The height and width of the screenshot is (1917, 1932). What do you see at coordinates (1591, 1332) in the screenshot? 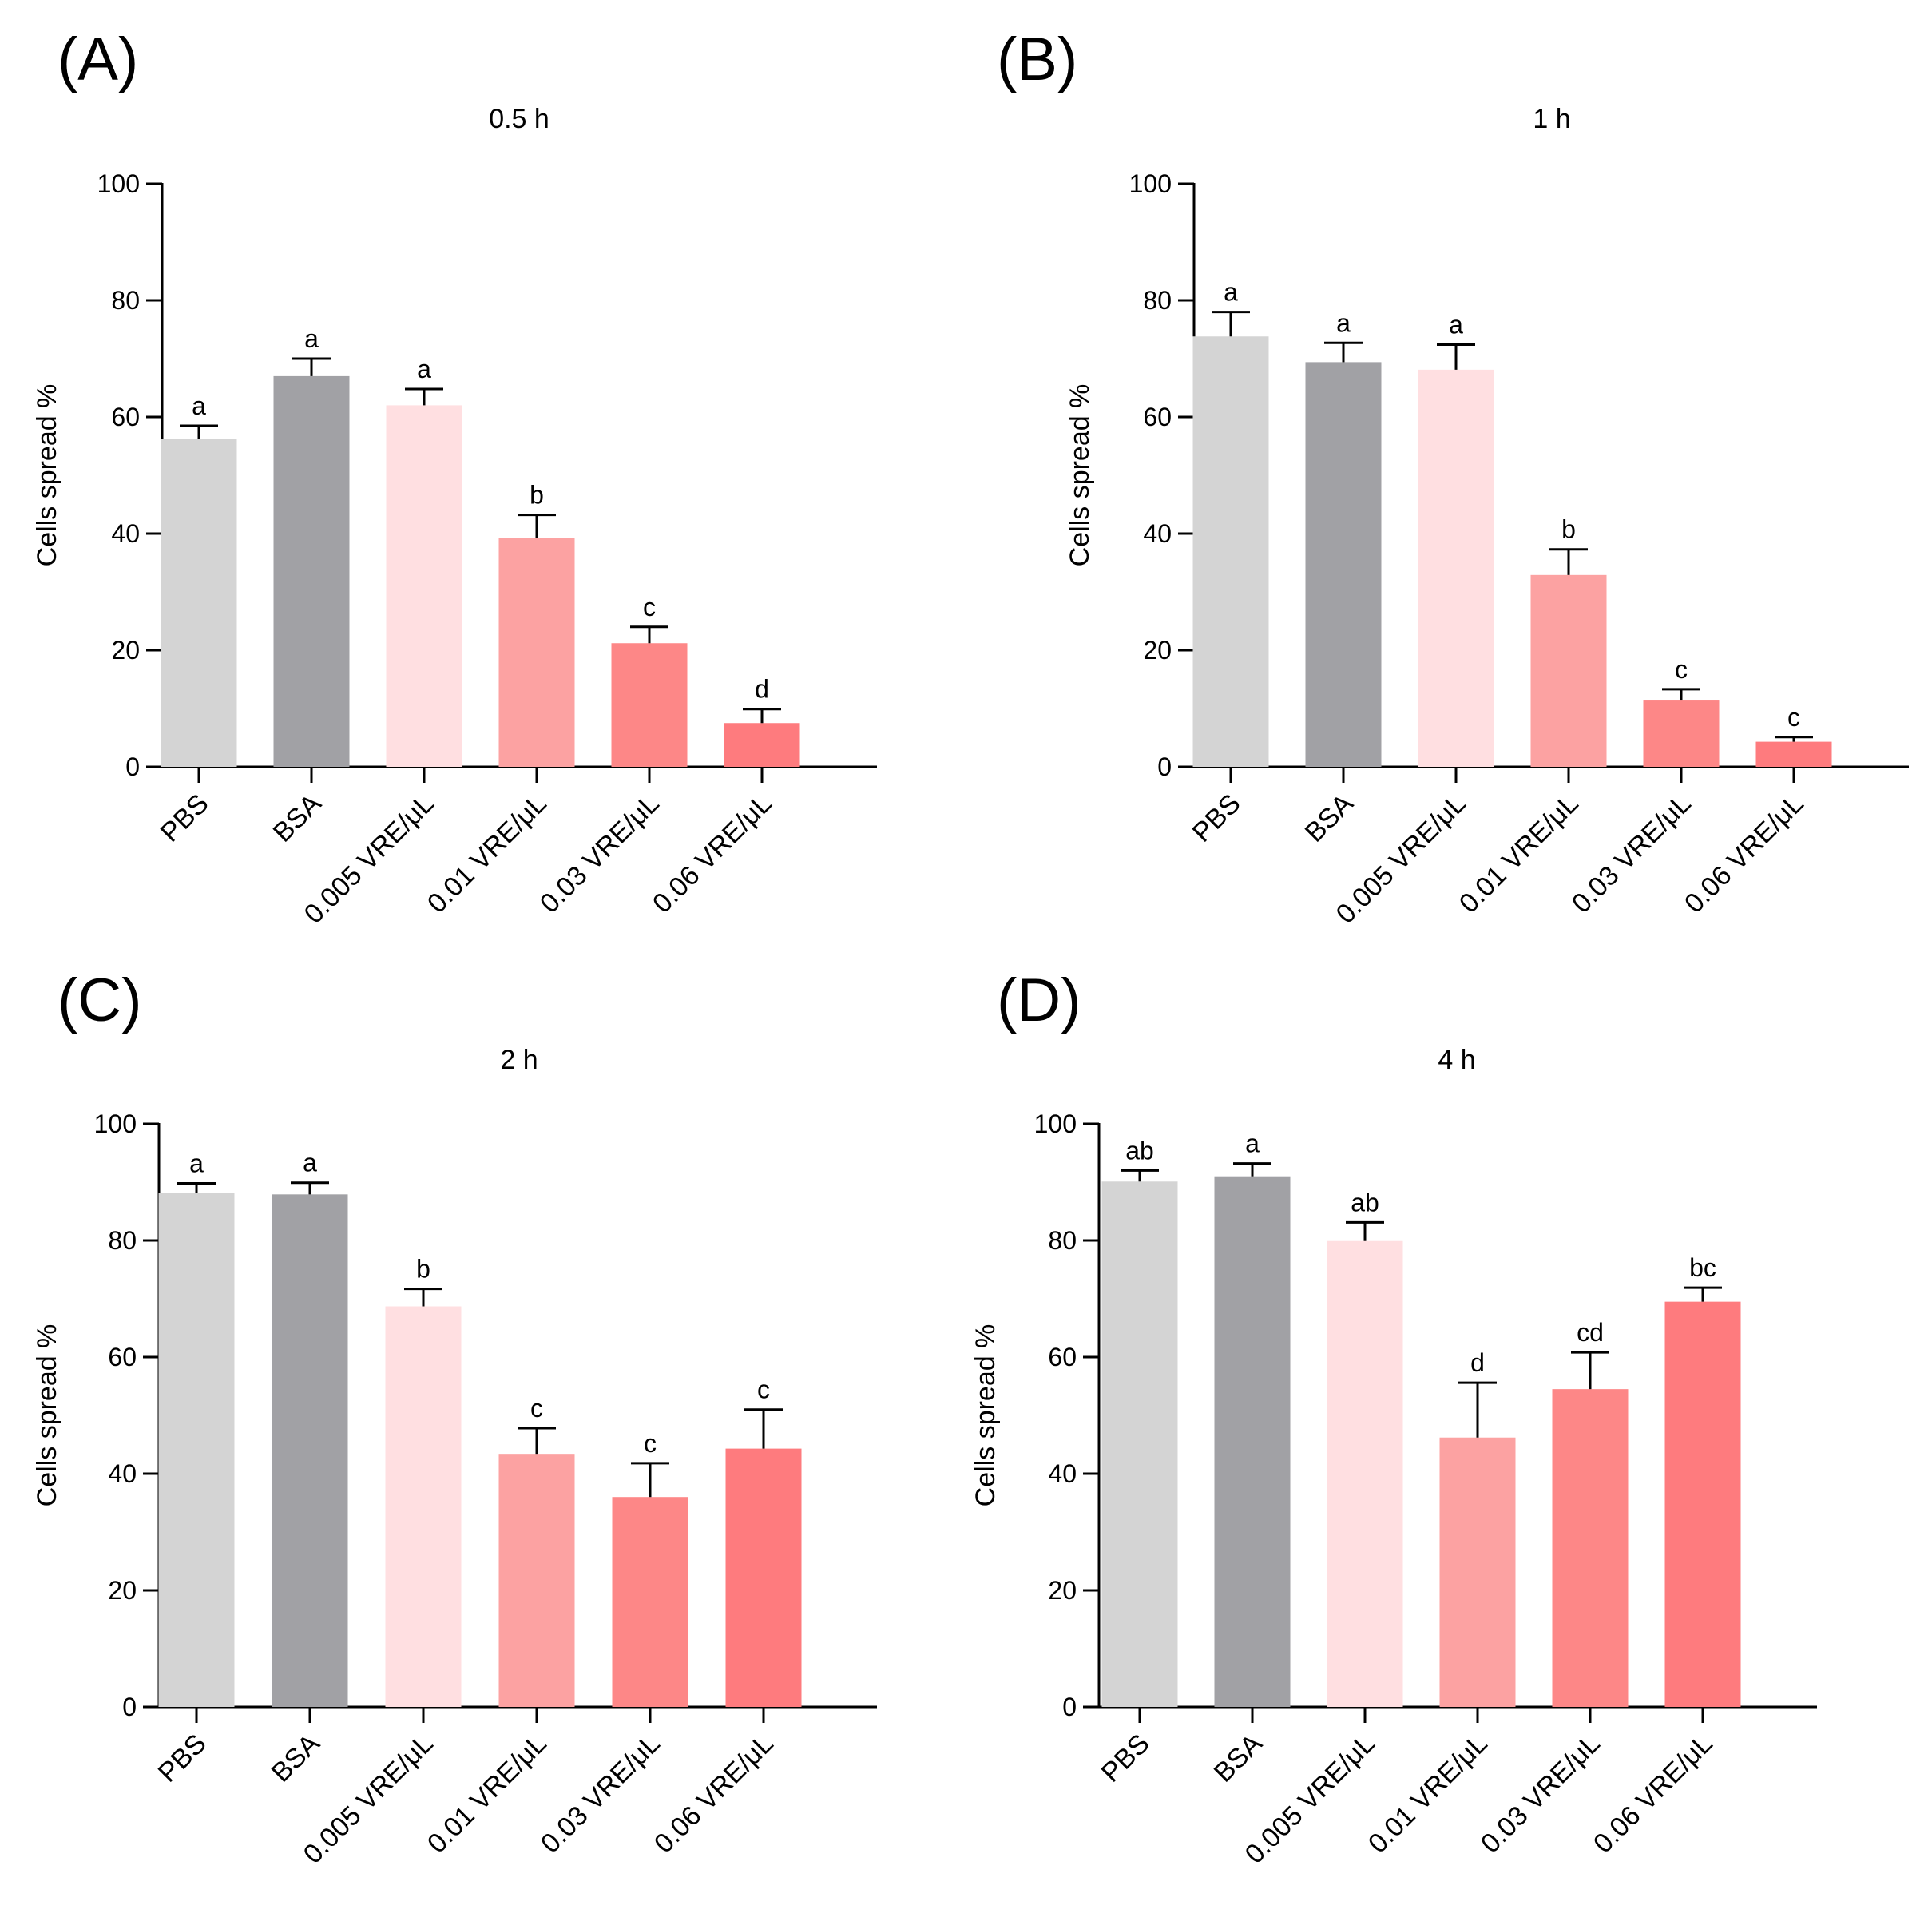
I see `significance-label: cd` at bounding box center [1591, 1332].